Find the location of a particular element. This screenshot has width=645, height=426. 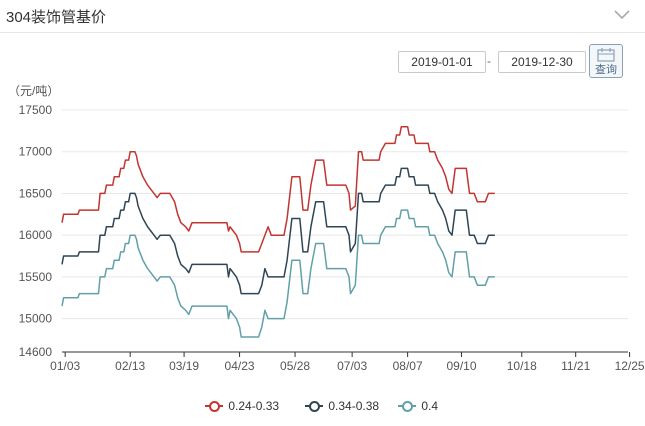

chevron-down-icon is located at coordinates (622, 15).